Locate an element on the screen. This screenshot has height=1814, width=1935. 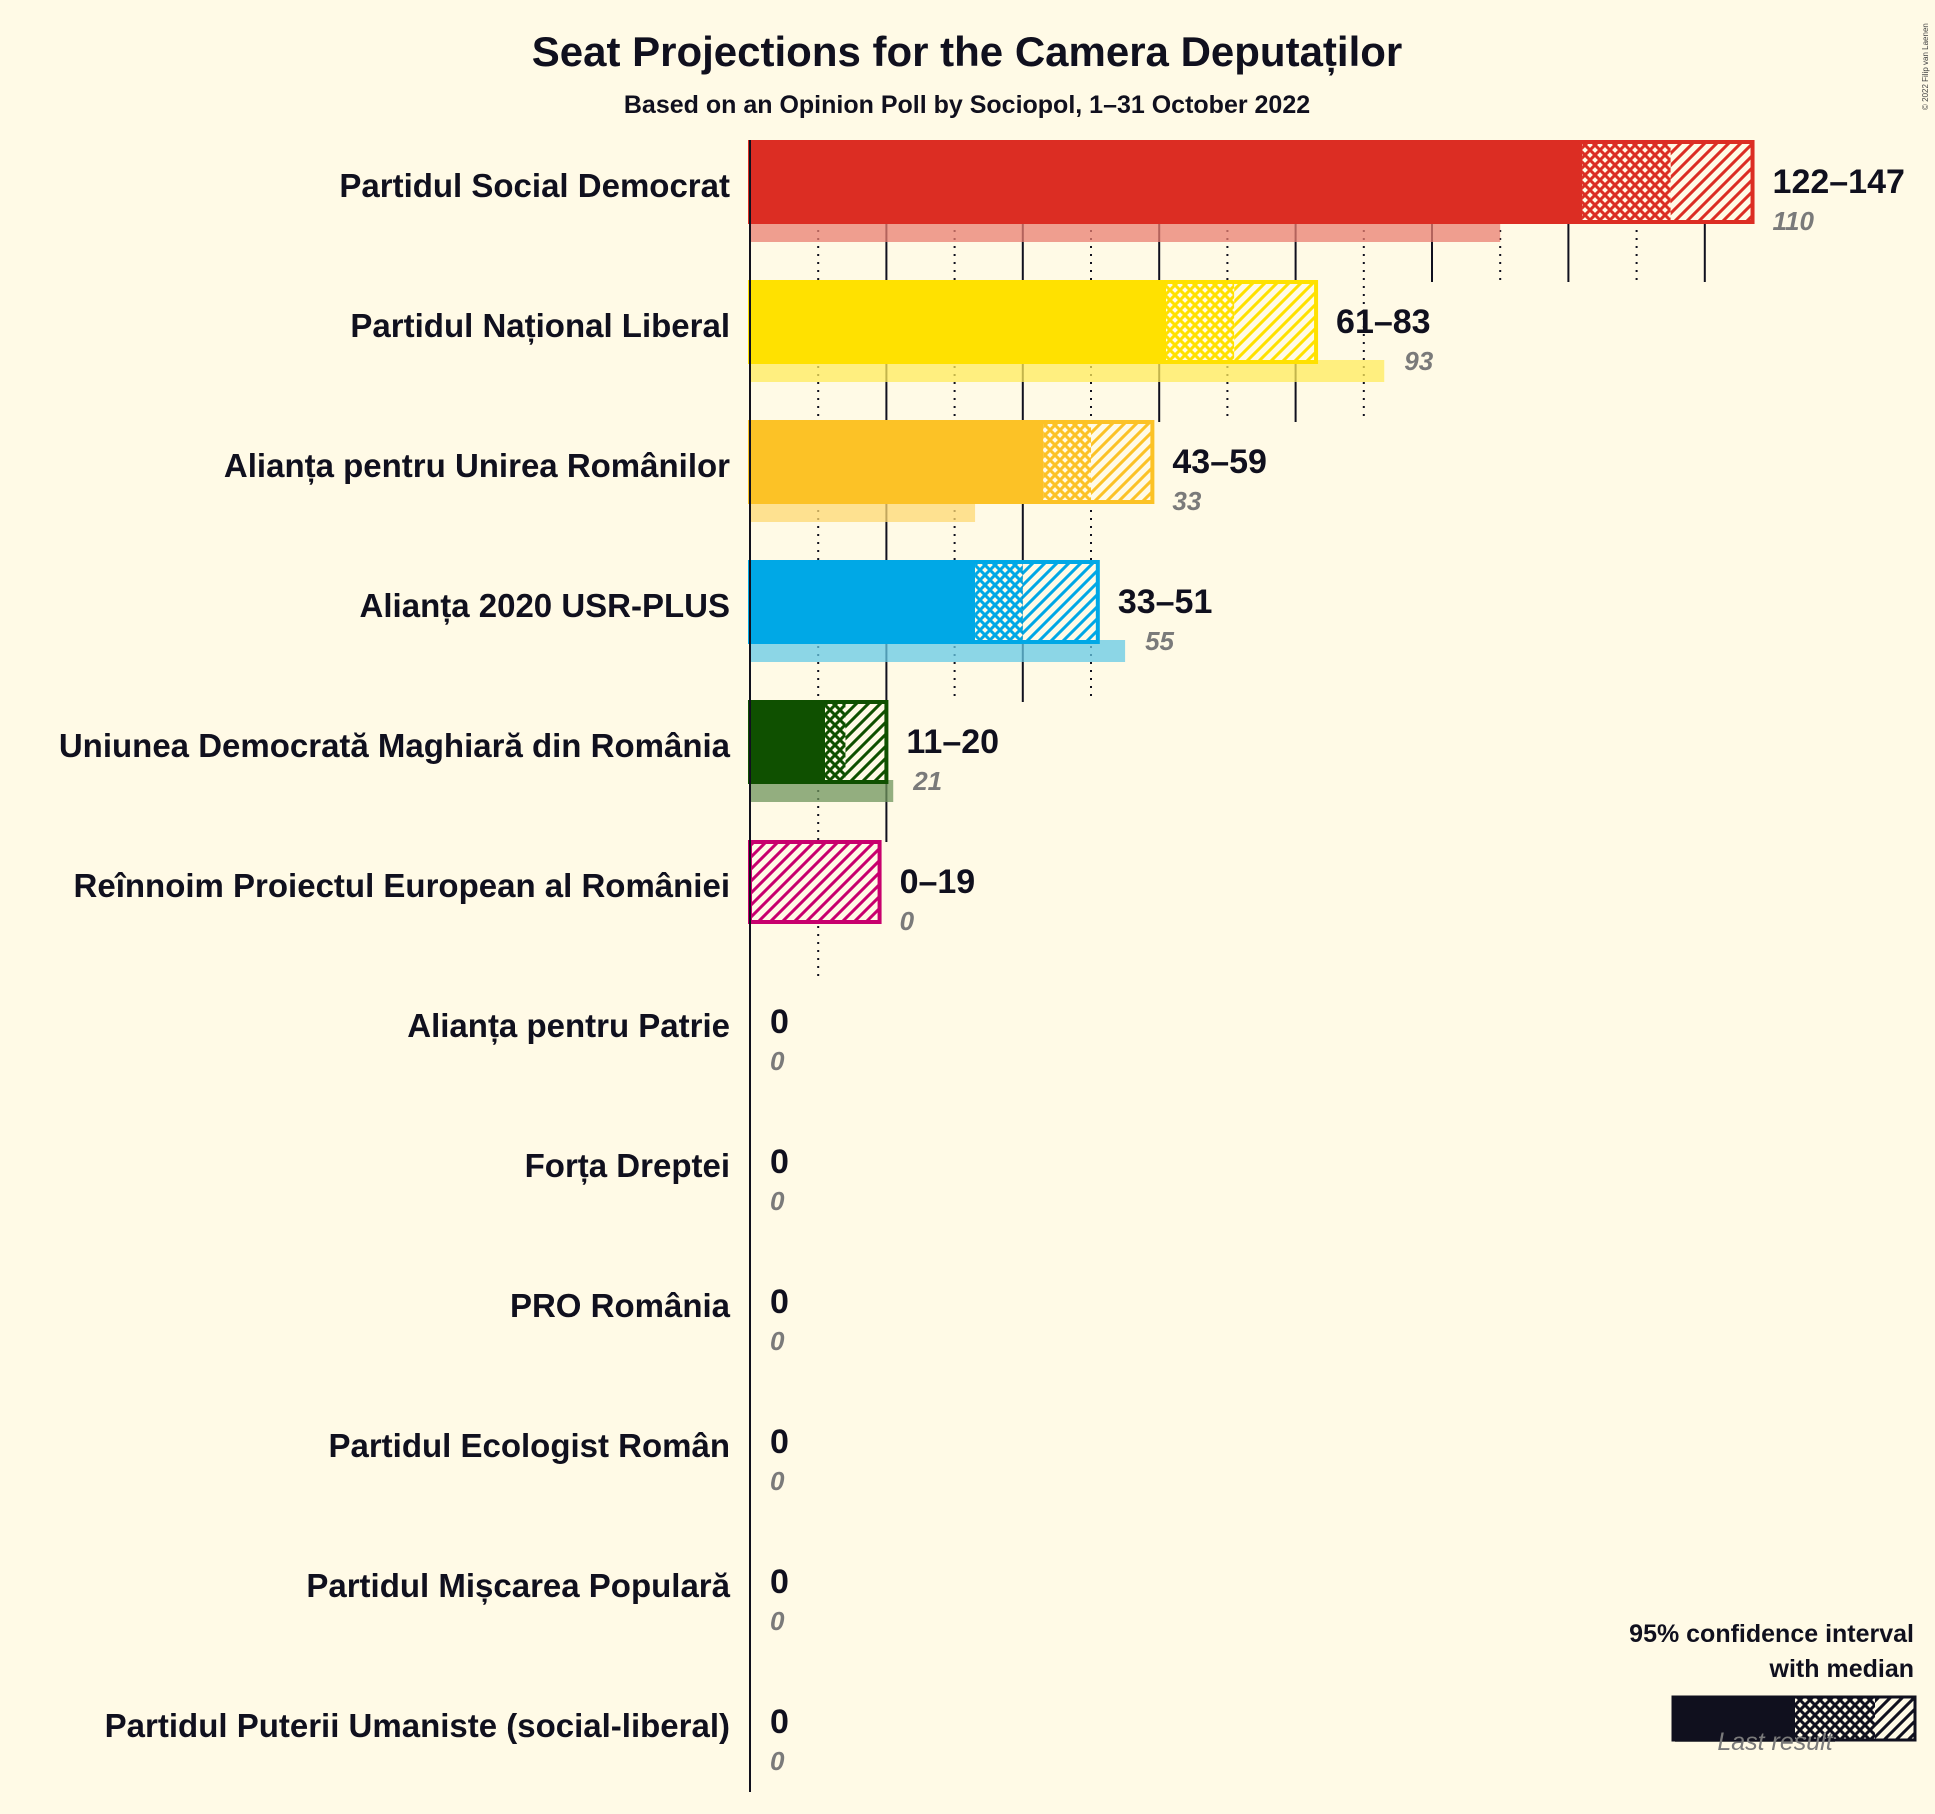
bar-hatch-uniunea-democrata-maghiara-din-romania is located at coordinates (866, 742).